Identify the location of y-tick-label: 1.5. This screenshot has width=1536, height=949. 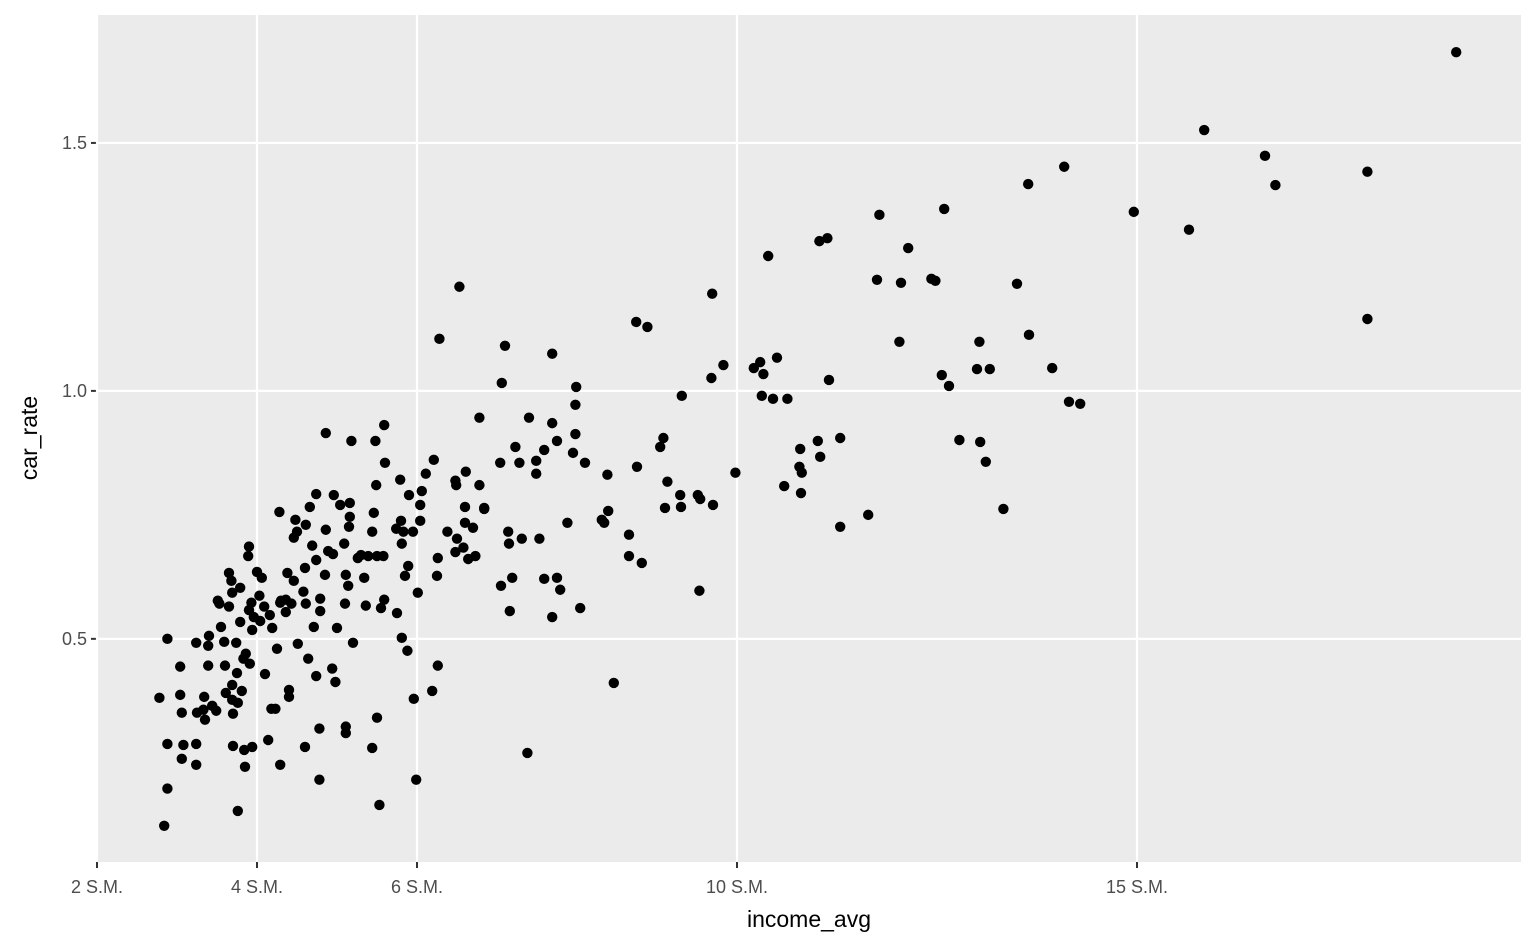
(74, 143).